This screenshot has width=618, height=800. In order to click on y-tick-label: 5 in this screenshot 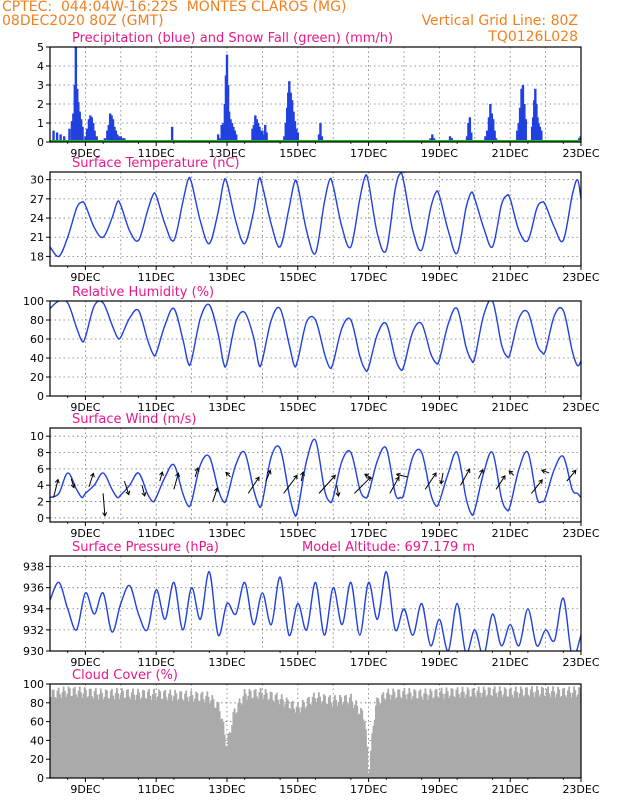, I will do `click(40, 47)`.